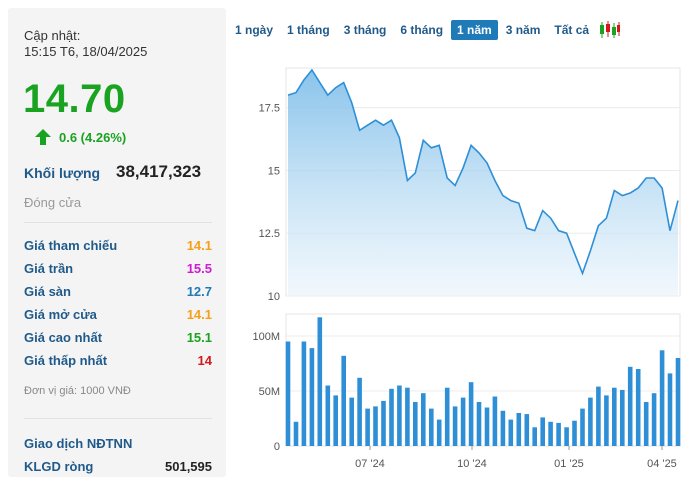  What do you see at coordinates (474, 30) in the screenshot?
I see `tab-period: 1 năm` at bounding box center [474, 30].